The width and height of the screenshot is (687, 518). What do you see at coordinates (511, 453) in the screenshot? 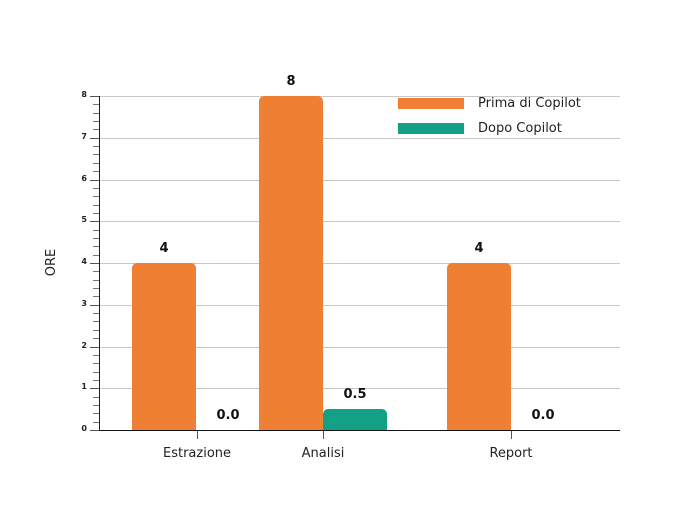
I see `x-tick-label: Report` at bounding box center [511, 453].